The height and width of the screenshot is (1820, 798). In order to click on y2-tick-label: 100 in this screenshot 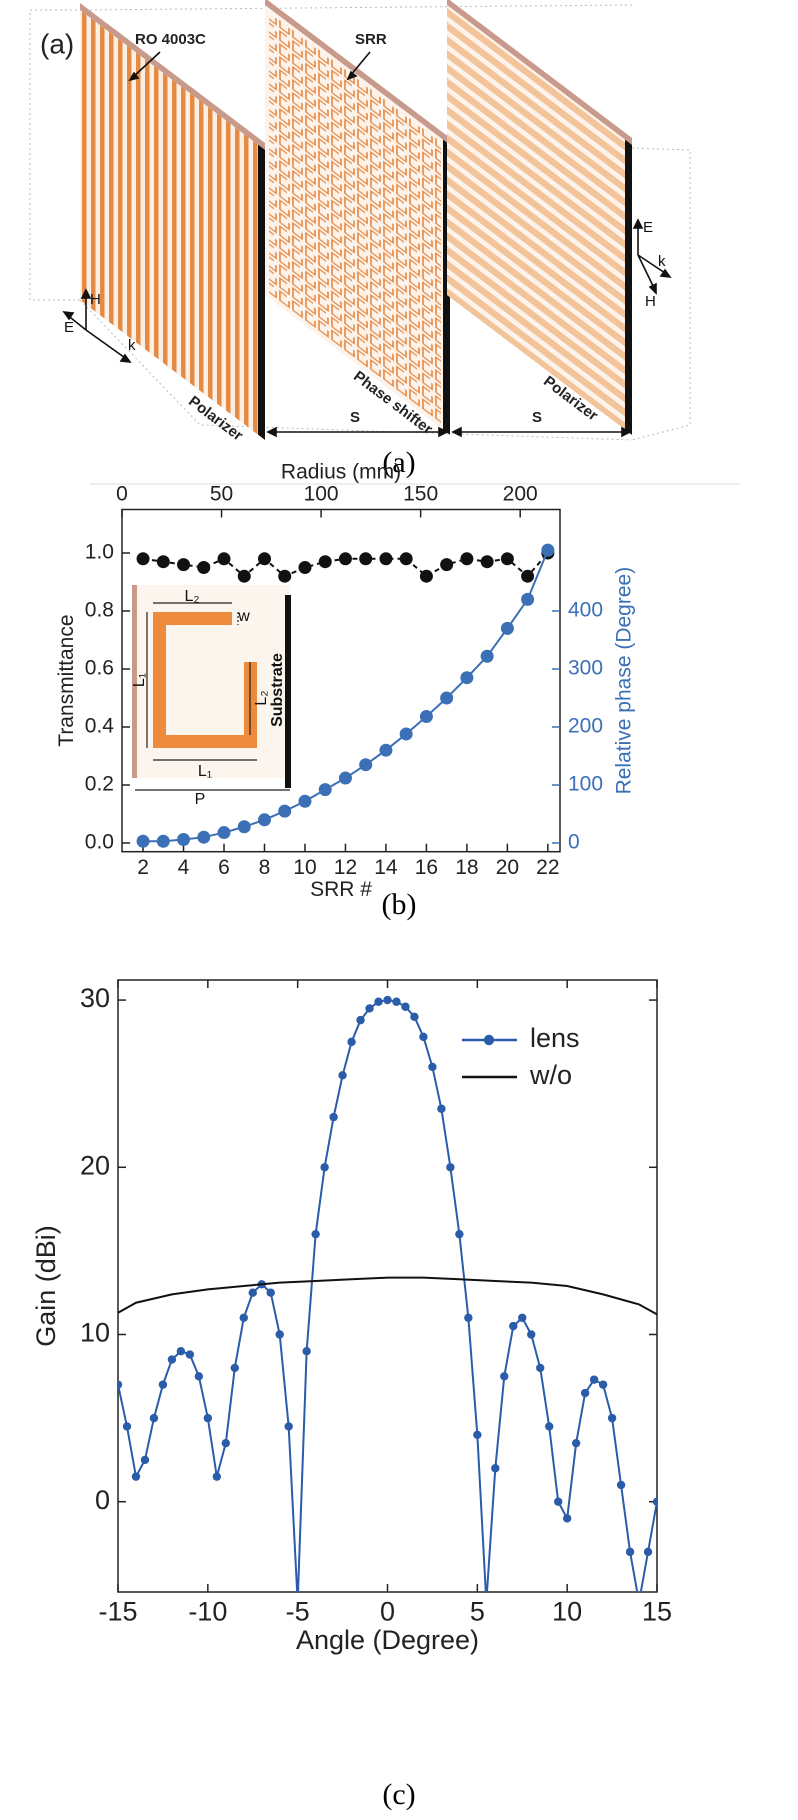, I will do `click(585, 784)`.